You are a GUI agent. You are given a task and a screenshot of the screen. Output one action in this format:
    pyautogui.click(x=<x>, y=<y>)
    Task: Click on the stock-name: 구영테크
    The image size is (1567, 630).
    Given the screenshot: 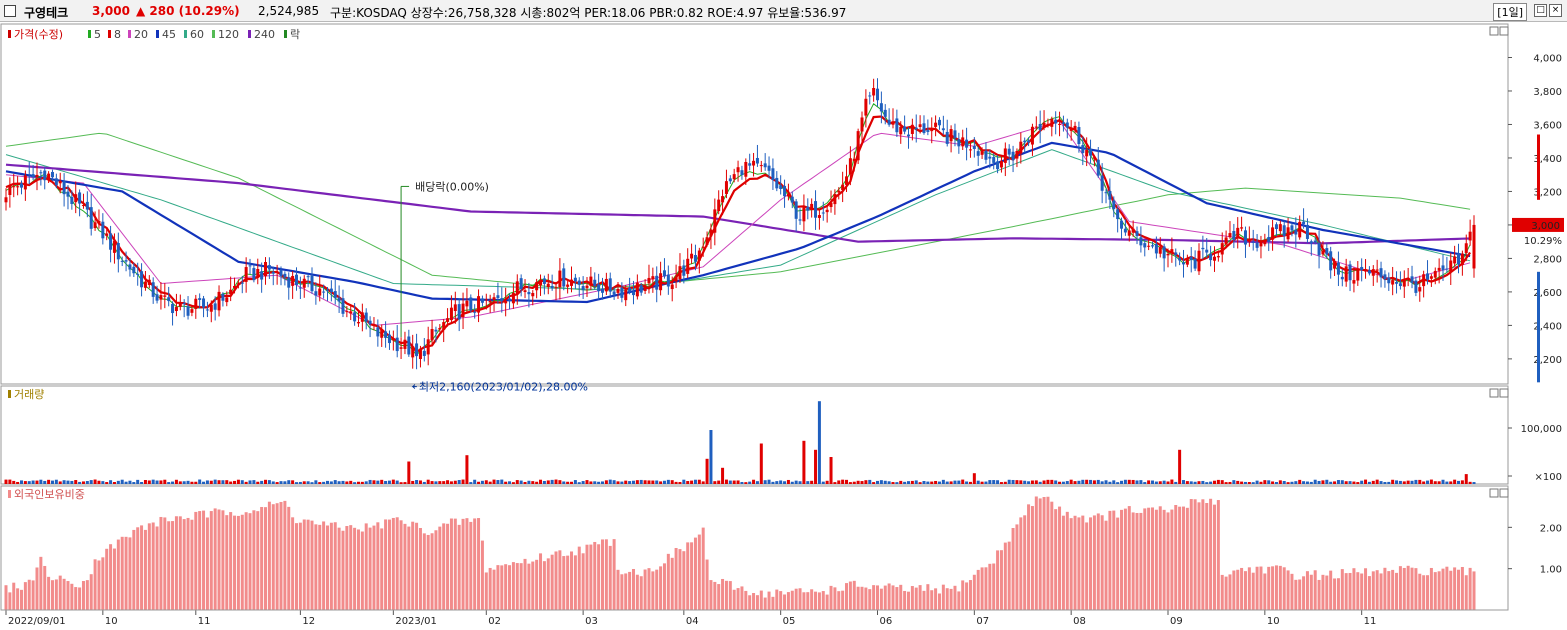 What is the action you would take?
    pyautogui.click(x=46, y=13)
    